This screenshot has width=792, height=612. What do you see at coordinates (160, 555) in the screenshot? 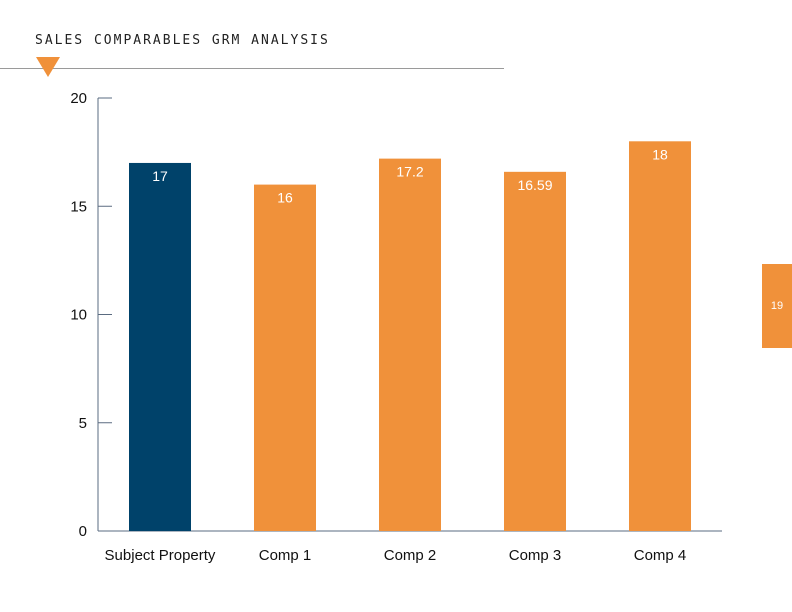
I see `x-tick-label: Subject Property` at bounding box center [160, 555].